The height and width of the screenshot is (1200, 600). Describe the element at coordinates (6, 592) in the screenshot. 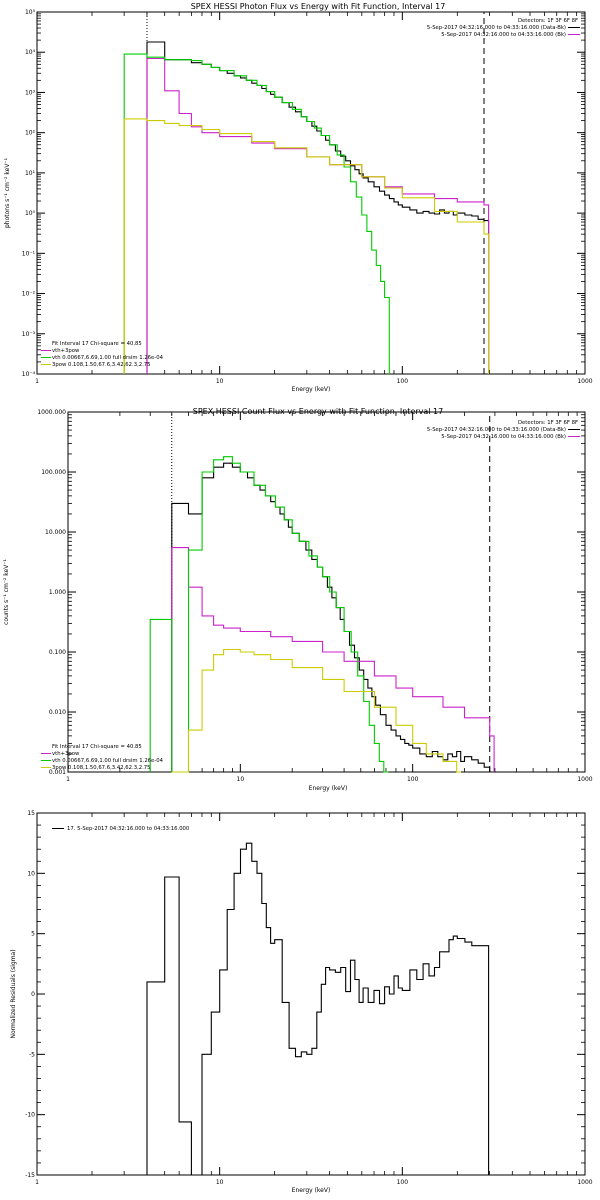

I see `count-flux-ylabel: counts s⁻¹ cm⁻² keV⁻¹` at that location.